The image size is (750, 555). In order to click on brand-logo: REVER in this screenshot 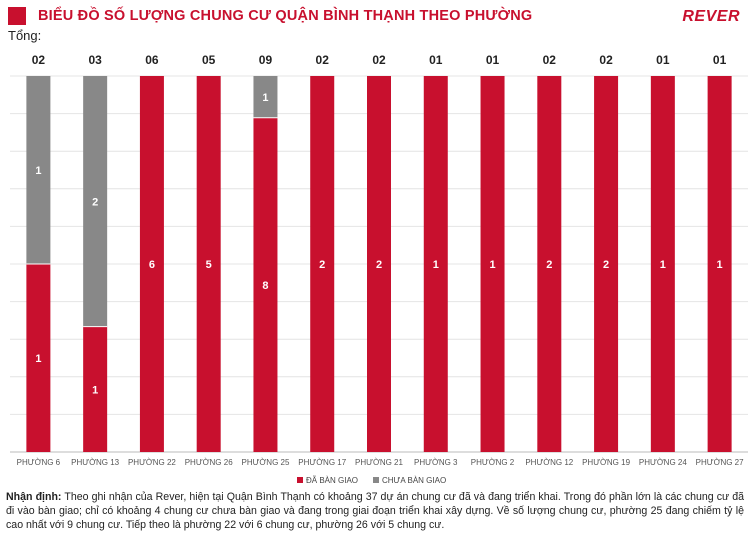, I will do `click(711, 16)`.